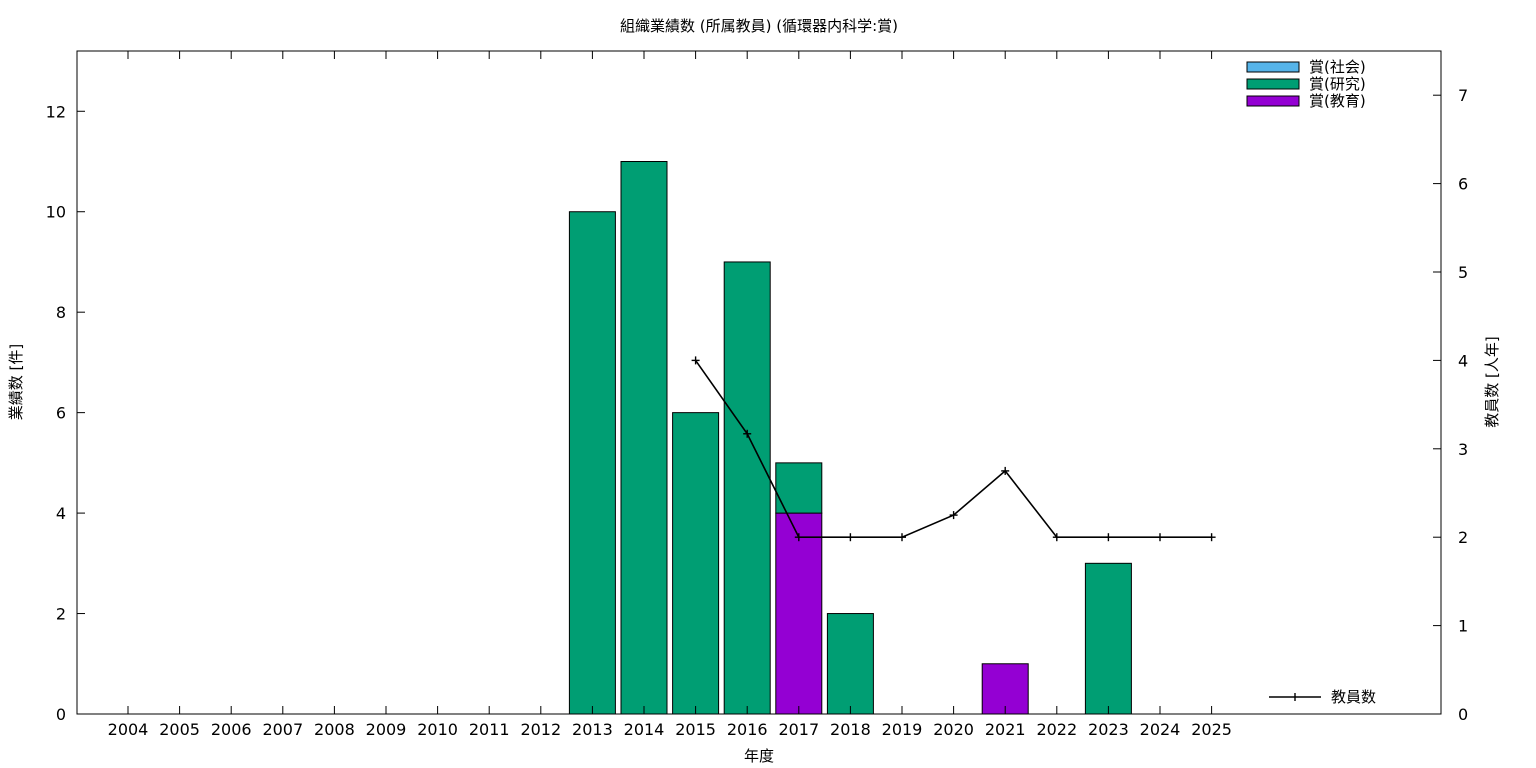 The width and height of the screenshot is (1536, 768). What do you see at coordinates (179, 729) in the screenshot?
I see `x-tick-label-2005: 2005` at bounding box center [179, 729].